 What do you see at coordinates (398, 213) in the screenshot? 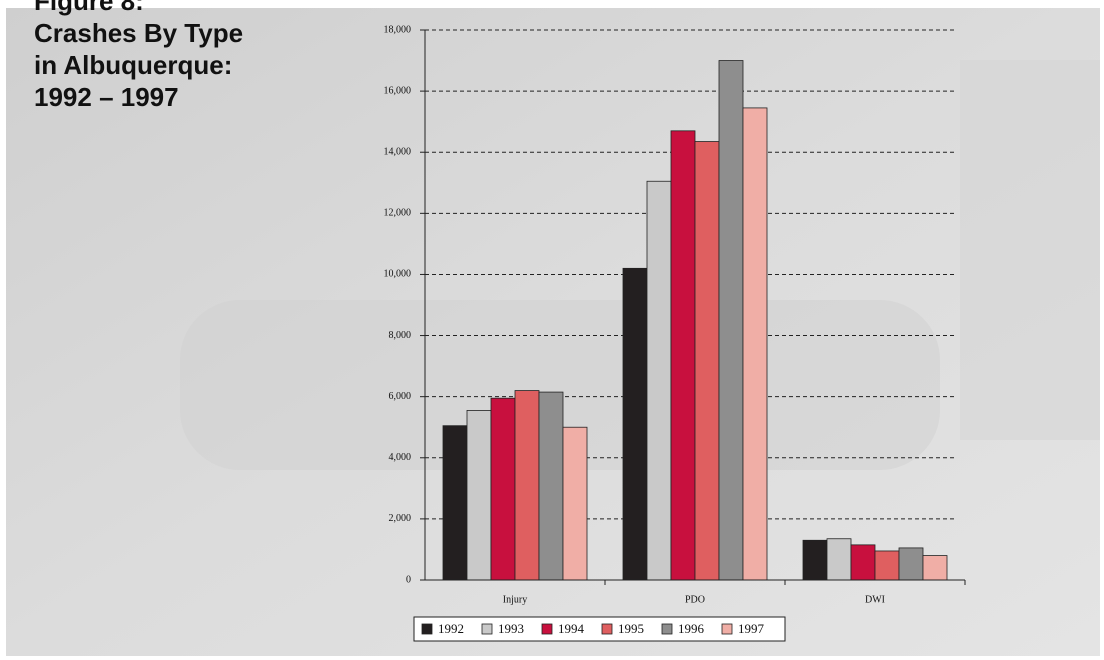
I see `y-tick-label: 12,000` at bounding box center [398, 213].